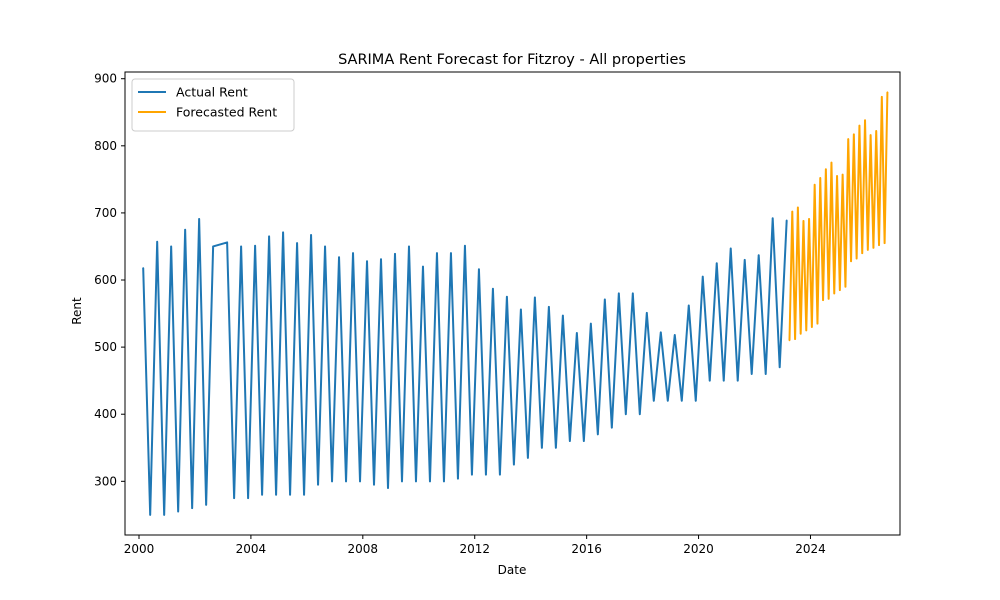 Image resolution: width=1000 pixels, height=600 pixels. I want to click on legend-box, so click(213, 105).